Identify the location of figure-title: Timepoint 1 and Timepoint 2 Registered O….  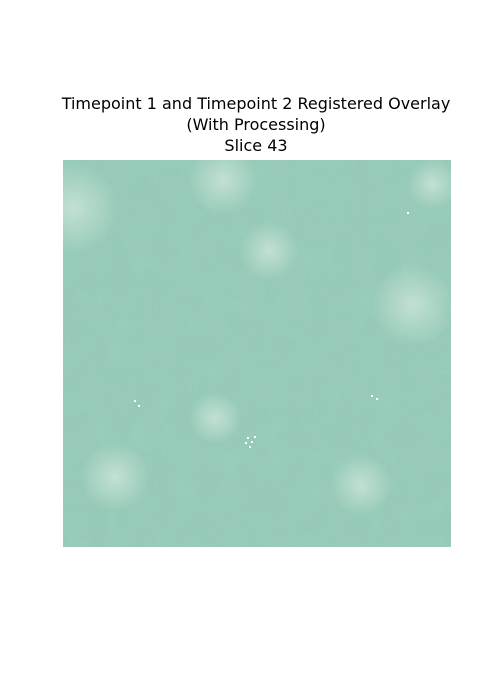
(250, 124).